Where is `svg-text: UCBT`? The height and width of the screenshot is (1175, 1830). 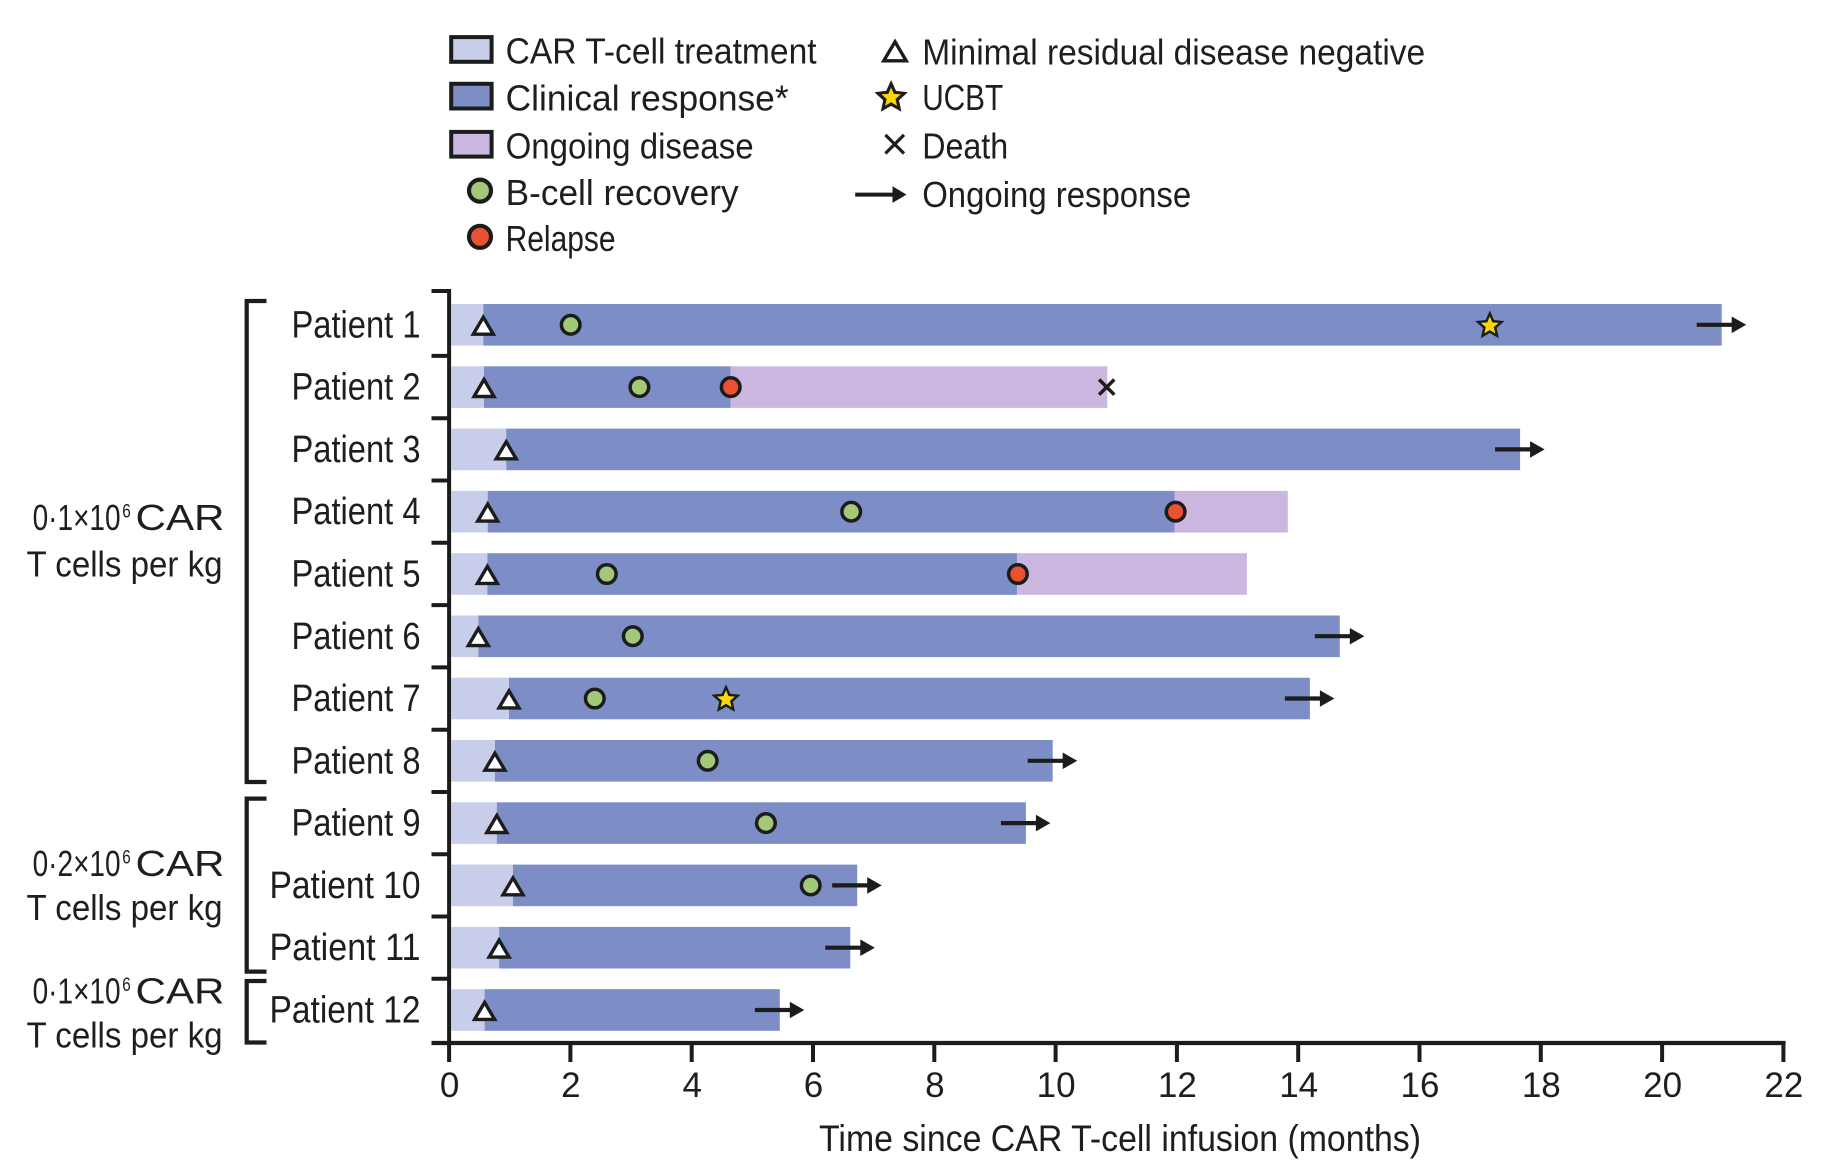 svg-text: UCBT is located at coordinates (962, 97).